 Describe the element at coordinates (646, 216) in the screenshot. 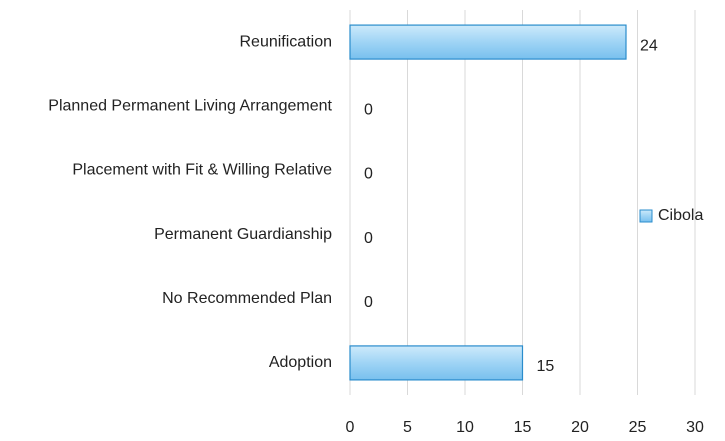

I see `legend-swatch` at that location.